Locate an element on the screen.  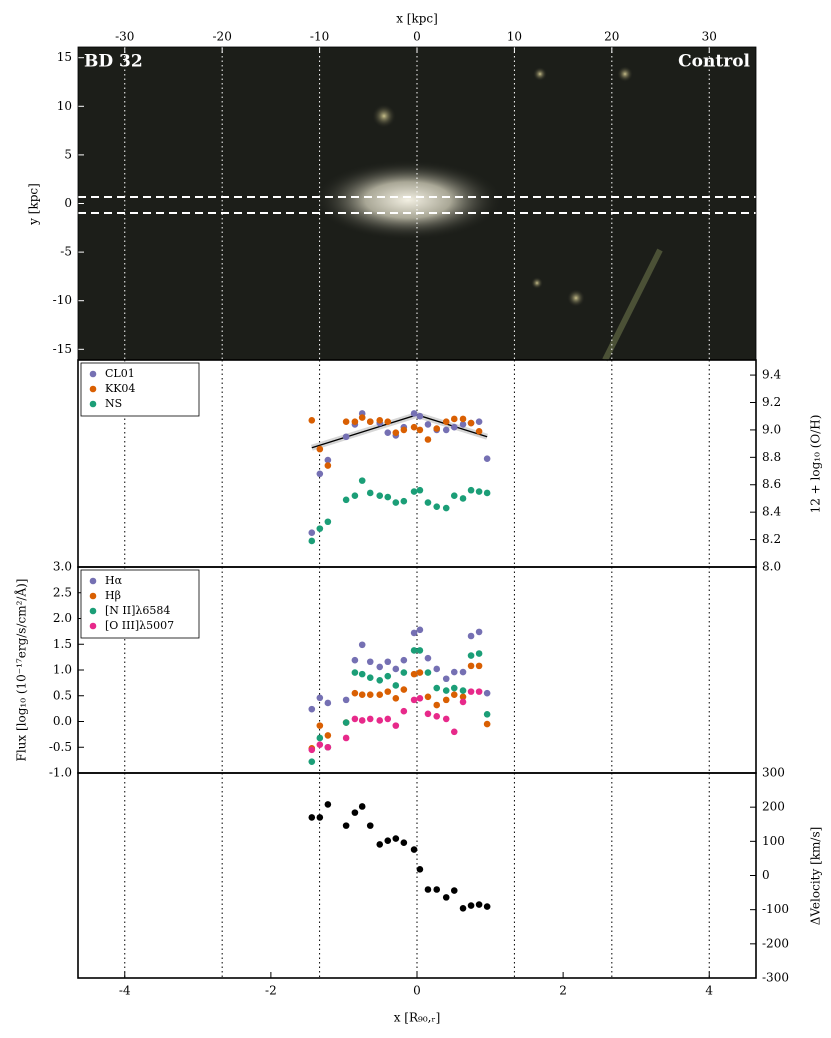
x-tick-label: 20 is located at coordinates (611, 37).